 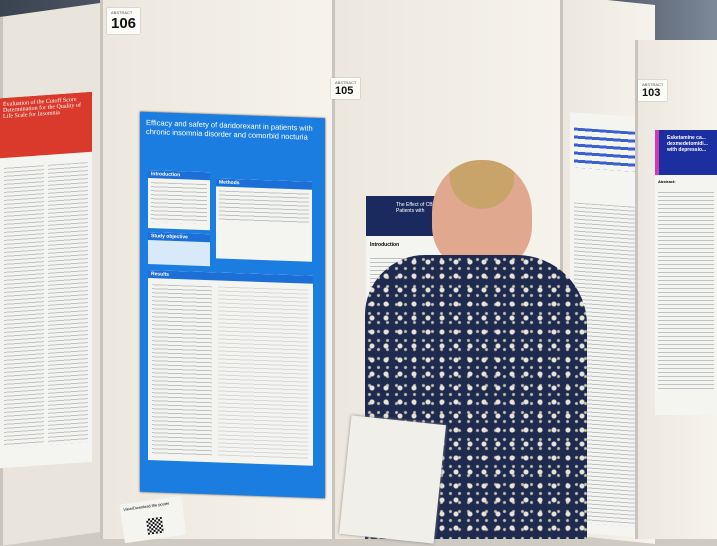 I want to click on tote-bag, so click(x=392, y=479).